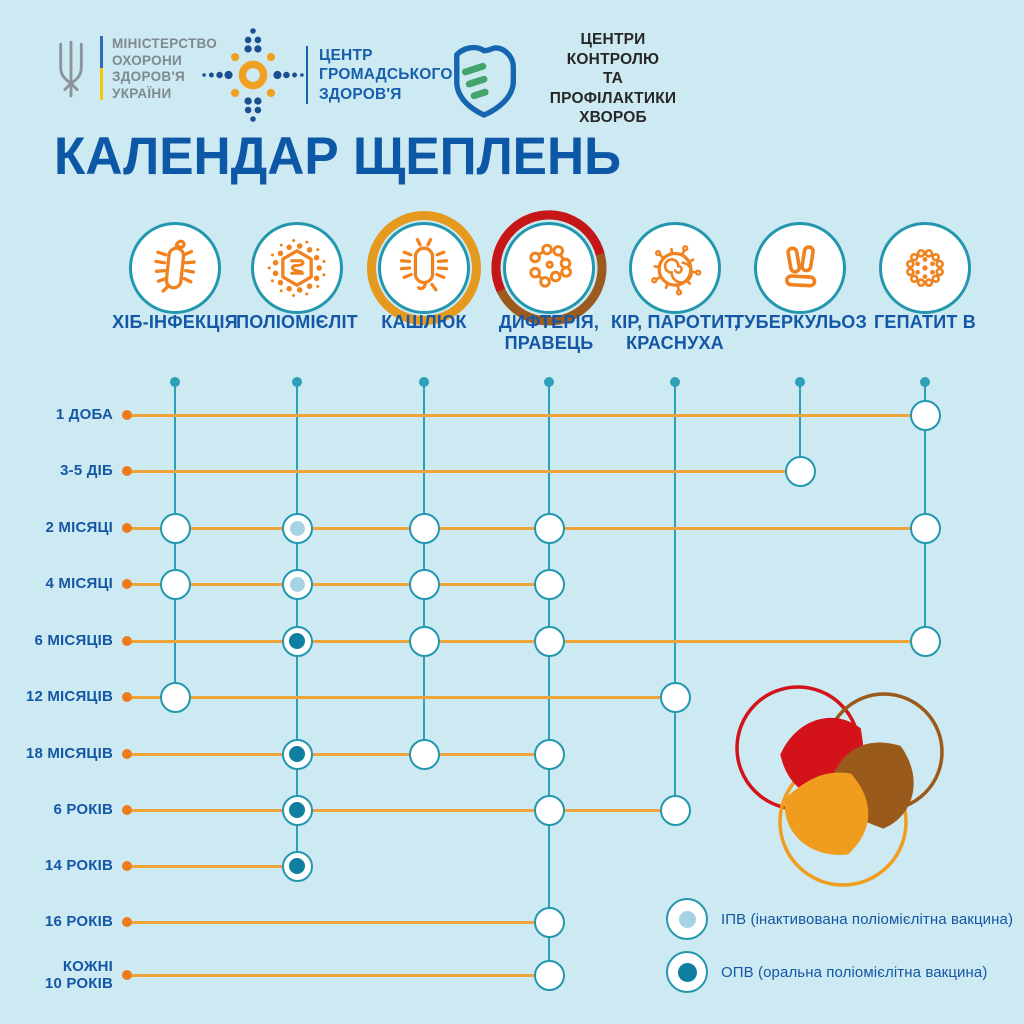 The width and height of the screenshot is (1024, 1024). I want to click on age-row-label: 4 МІСЯЦІ, so click(79, 583).